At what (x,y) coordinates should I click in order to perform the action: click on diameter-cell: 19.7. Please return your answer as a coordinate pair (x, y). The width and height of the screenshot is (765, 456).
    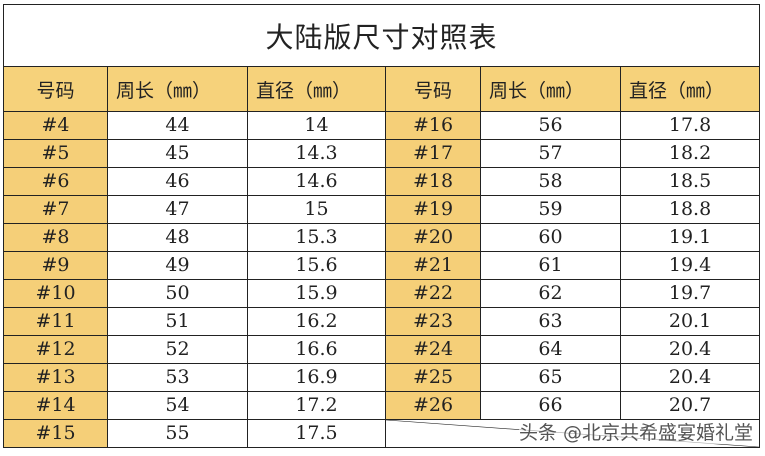
    Looking at the image, I should click on (690, 293).